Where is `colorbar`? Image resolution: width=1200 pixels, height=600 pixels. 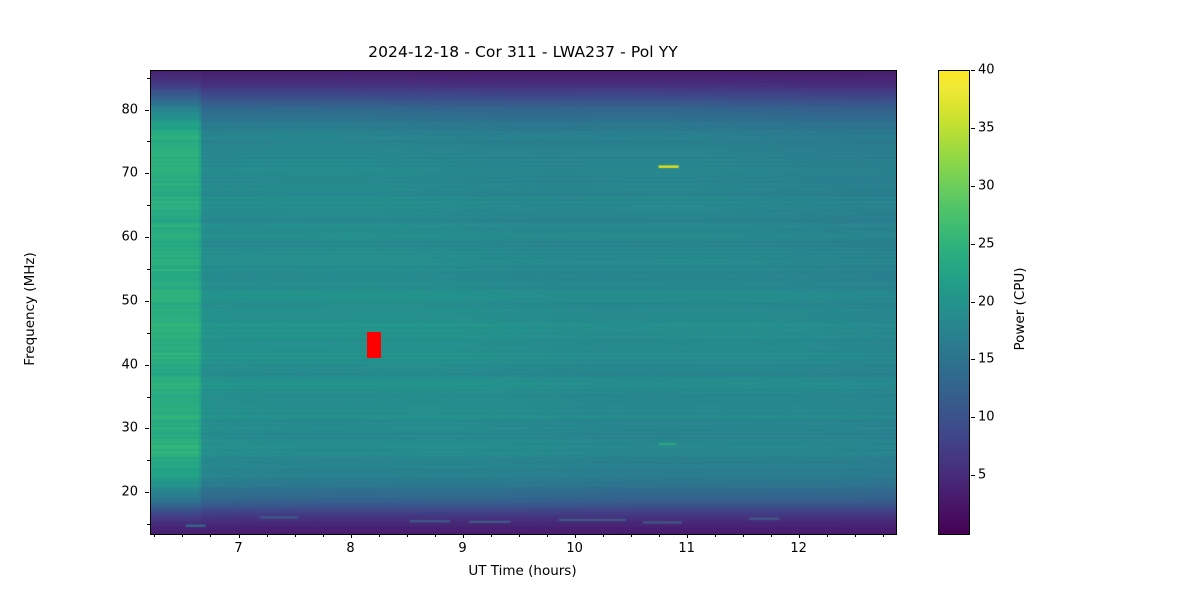
colorbar is located at coordinates (954, 302).